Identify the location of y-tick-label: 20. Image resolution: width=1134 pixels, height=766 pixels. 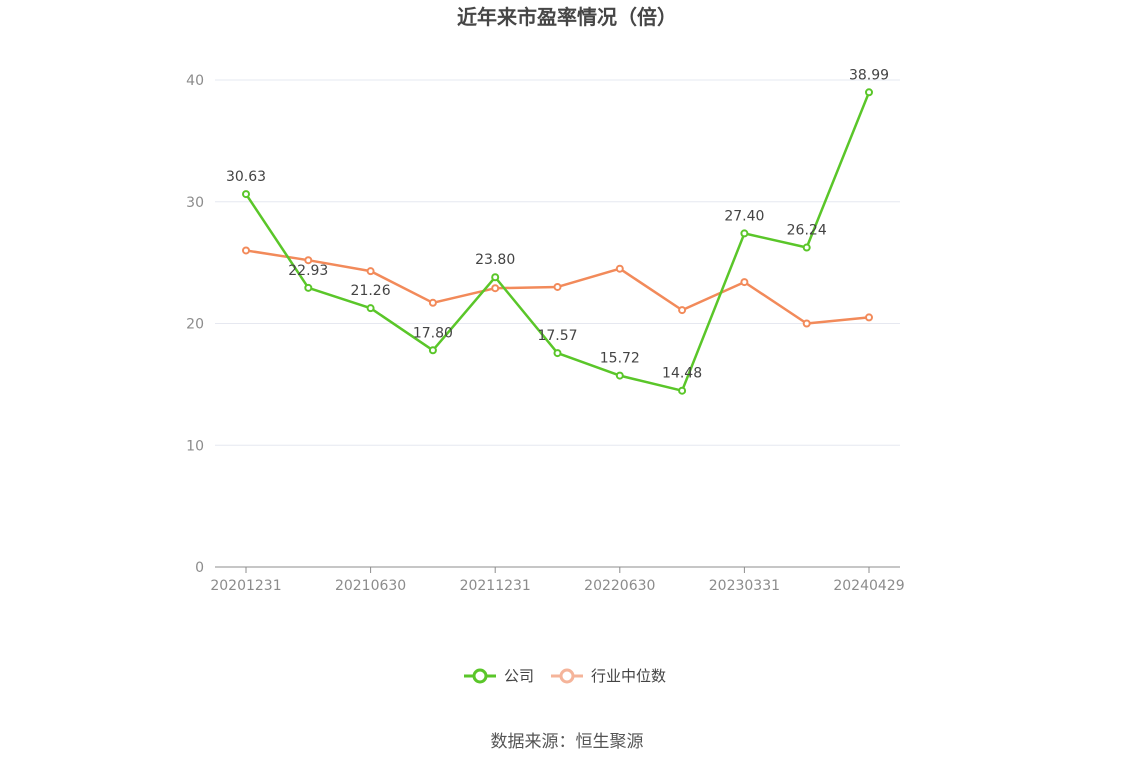
(195, 325).